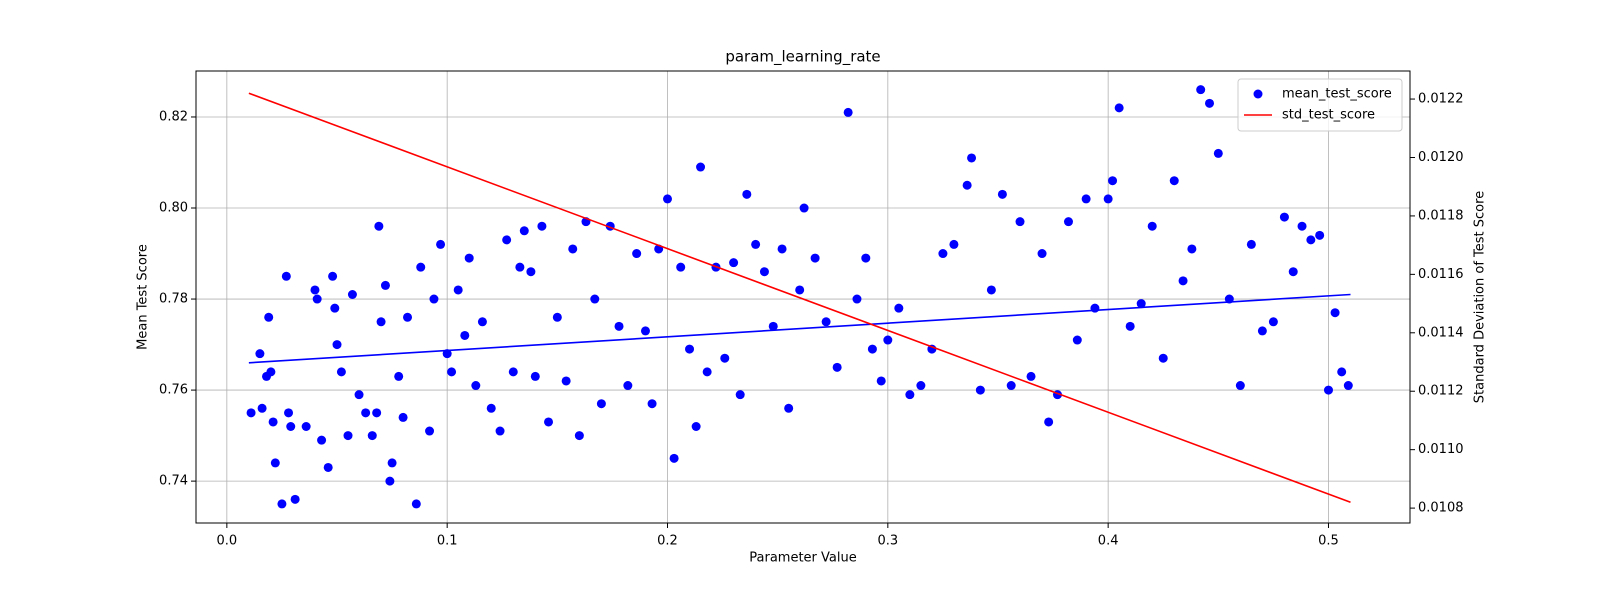 Image resolution: width=1600 pixels, height=600 pixels. Describe the element at coordinates (1441, 449) in the screenshot. I see `y2-tick-label: 0.0110` at that location.